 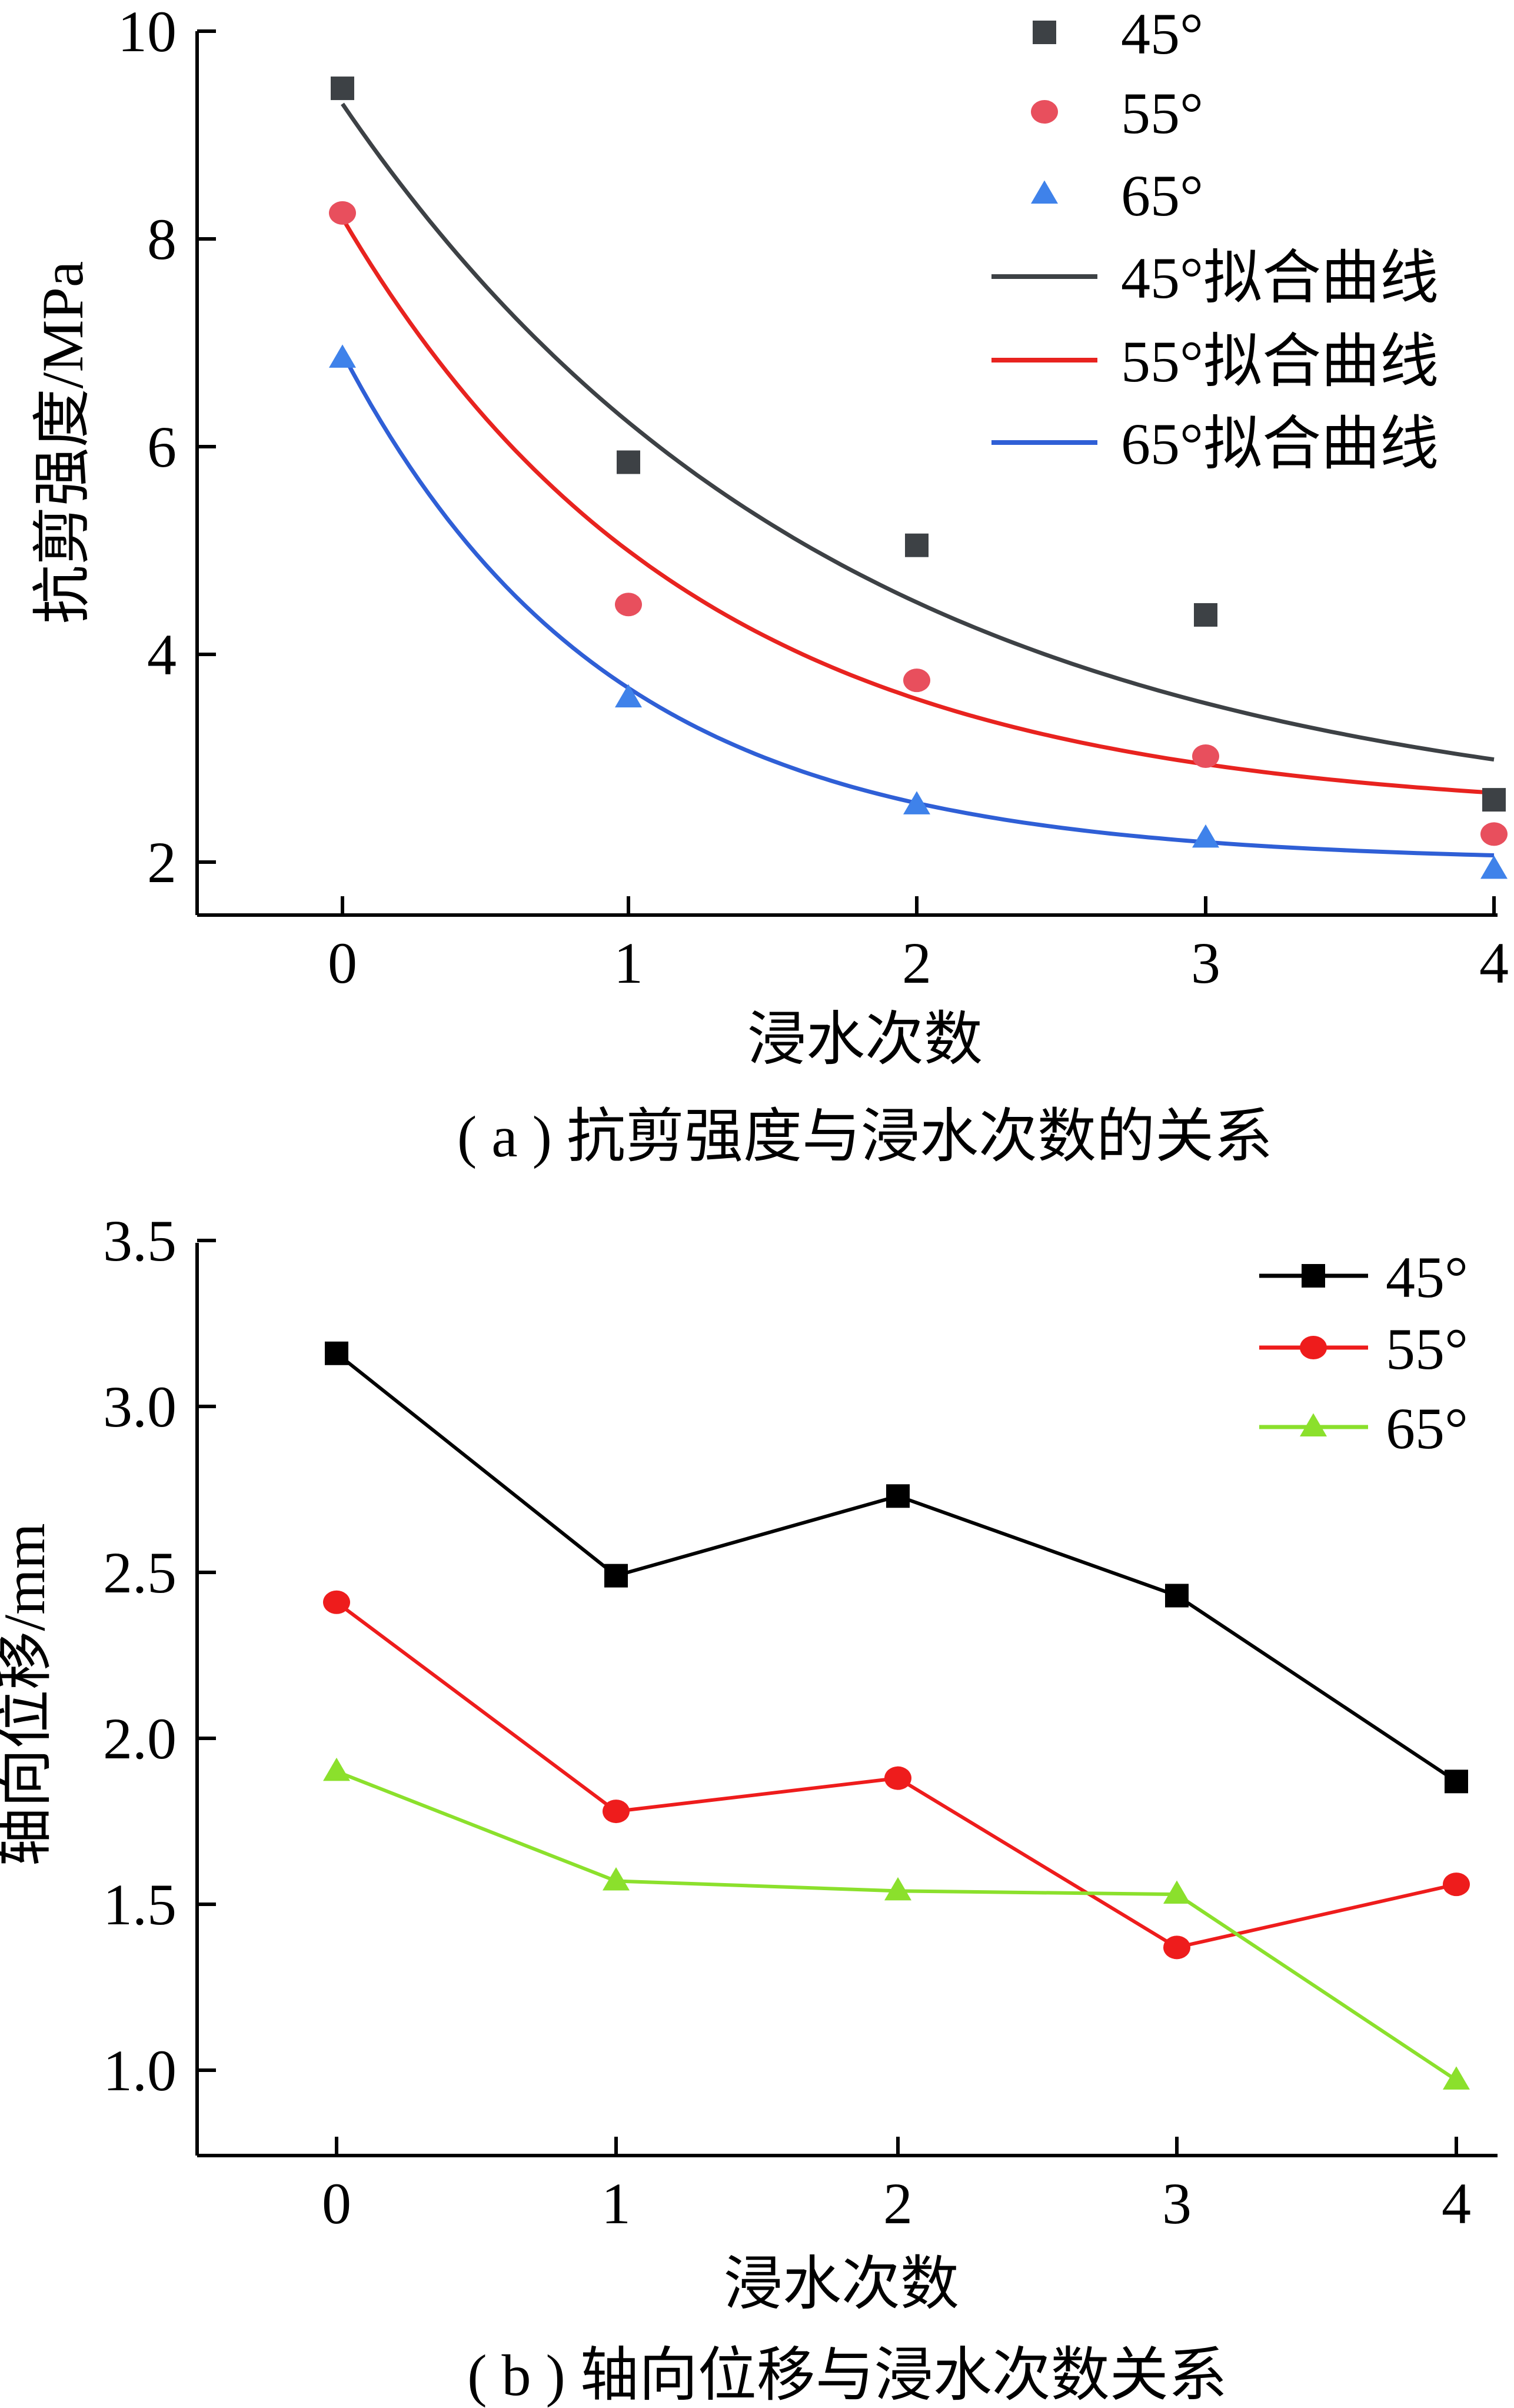 I want to click on chart-b-x-tick-label: 4, so click(x=1456, y=2203).